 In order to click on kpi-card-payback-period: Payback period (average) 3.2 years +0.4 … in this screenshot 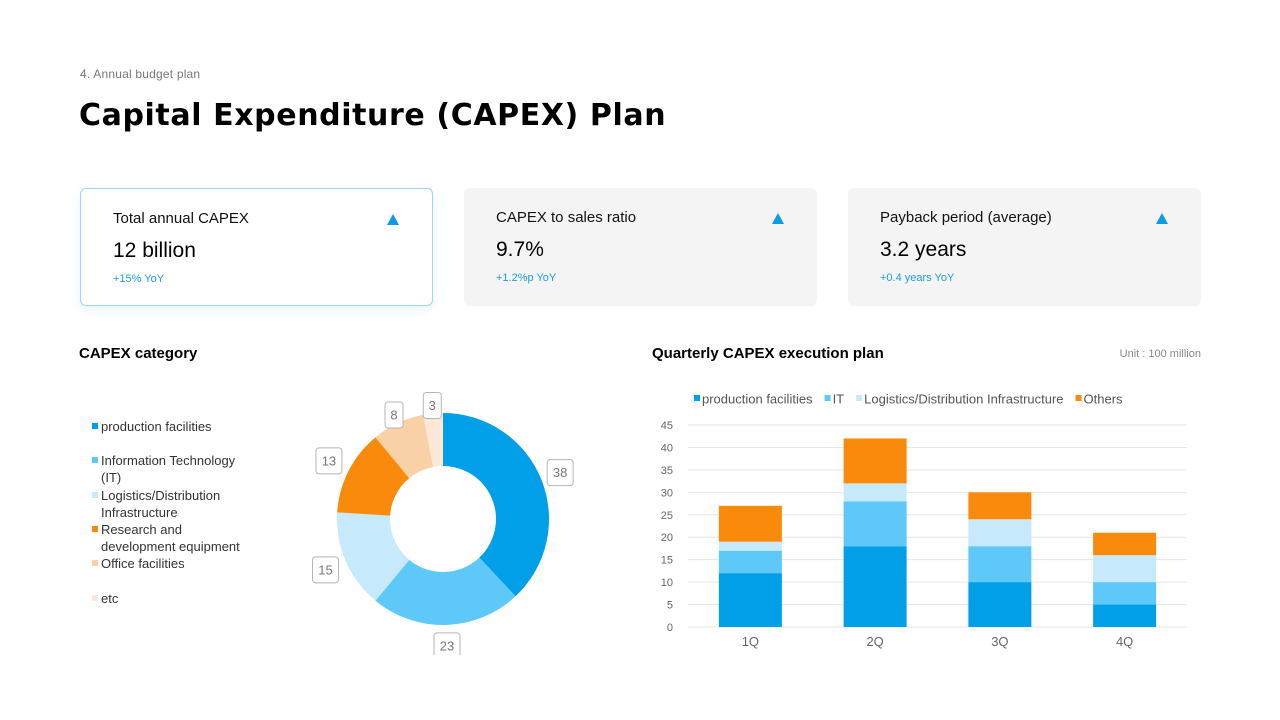, I will do `click(1024, 247)`.